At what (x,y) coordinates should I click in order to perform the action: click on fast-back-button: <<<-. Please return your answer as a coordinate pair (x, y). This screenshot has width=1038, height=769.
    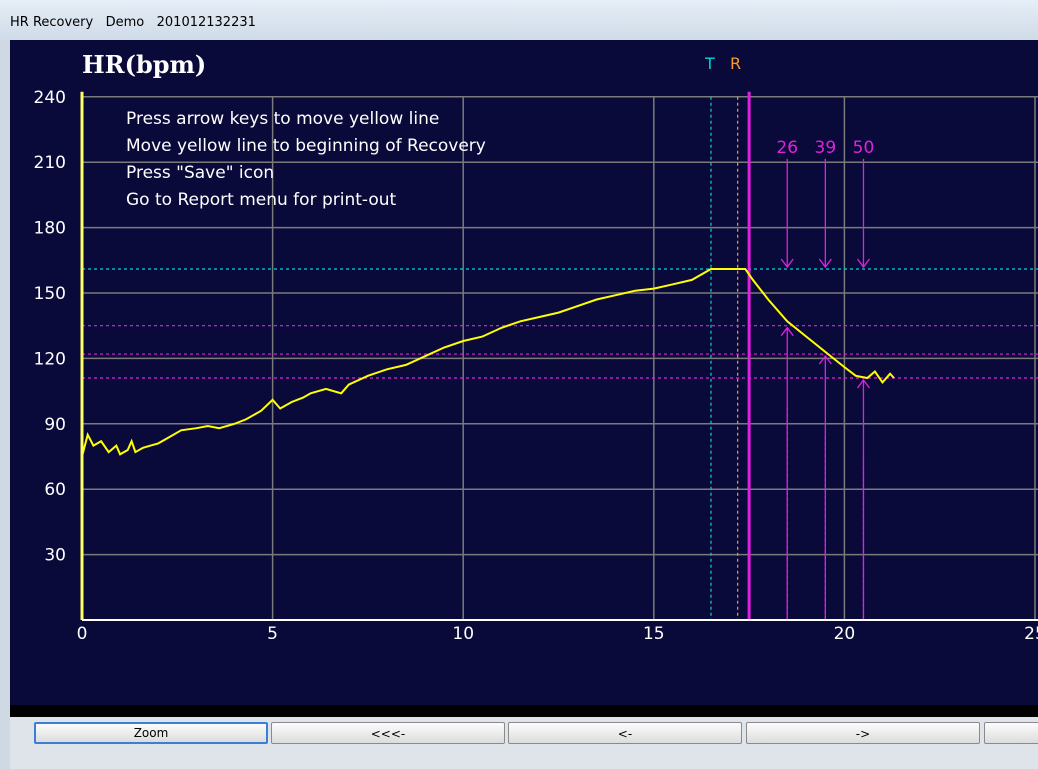
    Looking at the image, I should click on (388, 733).